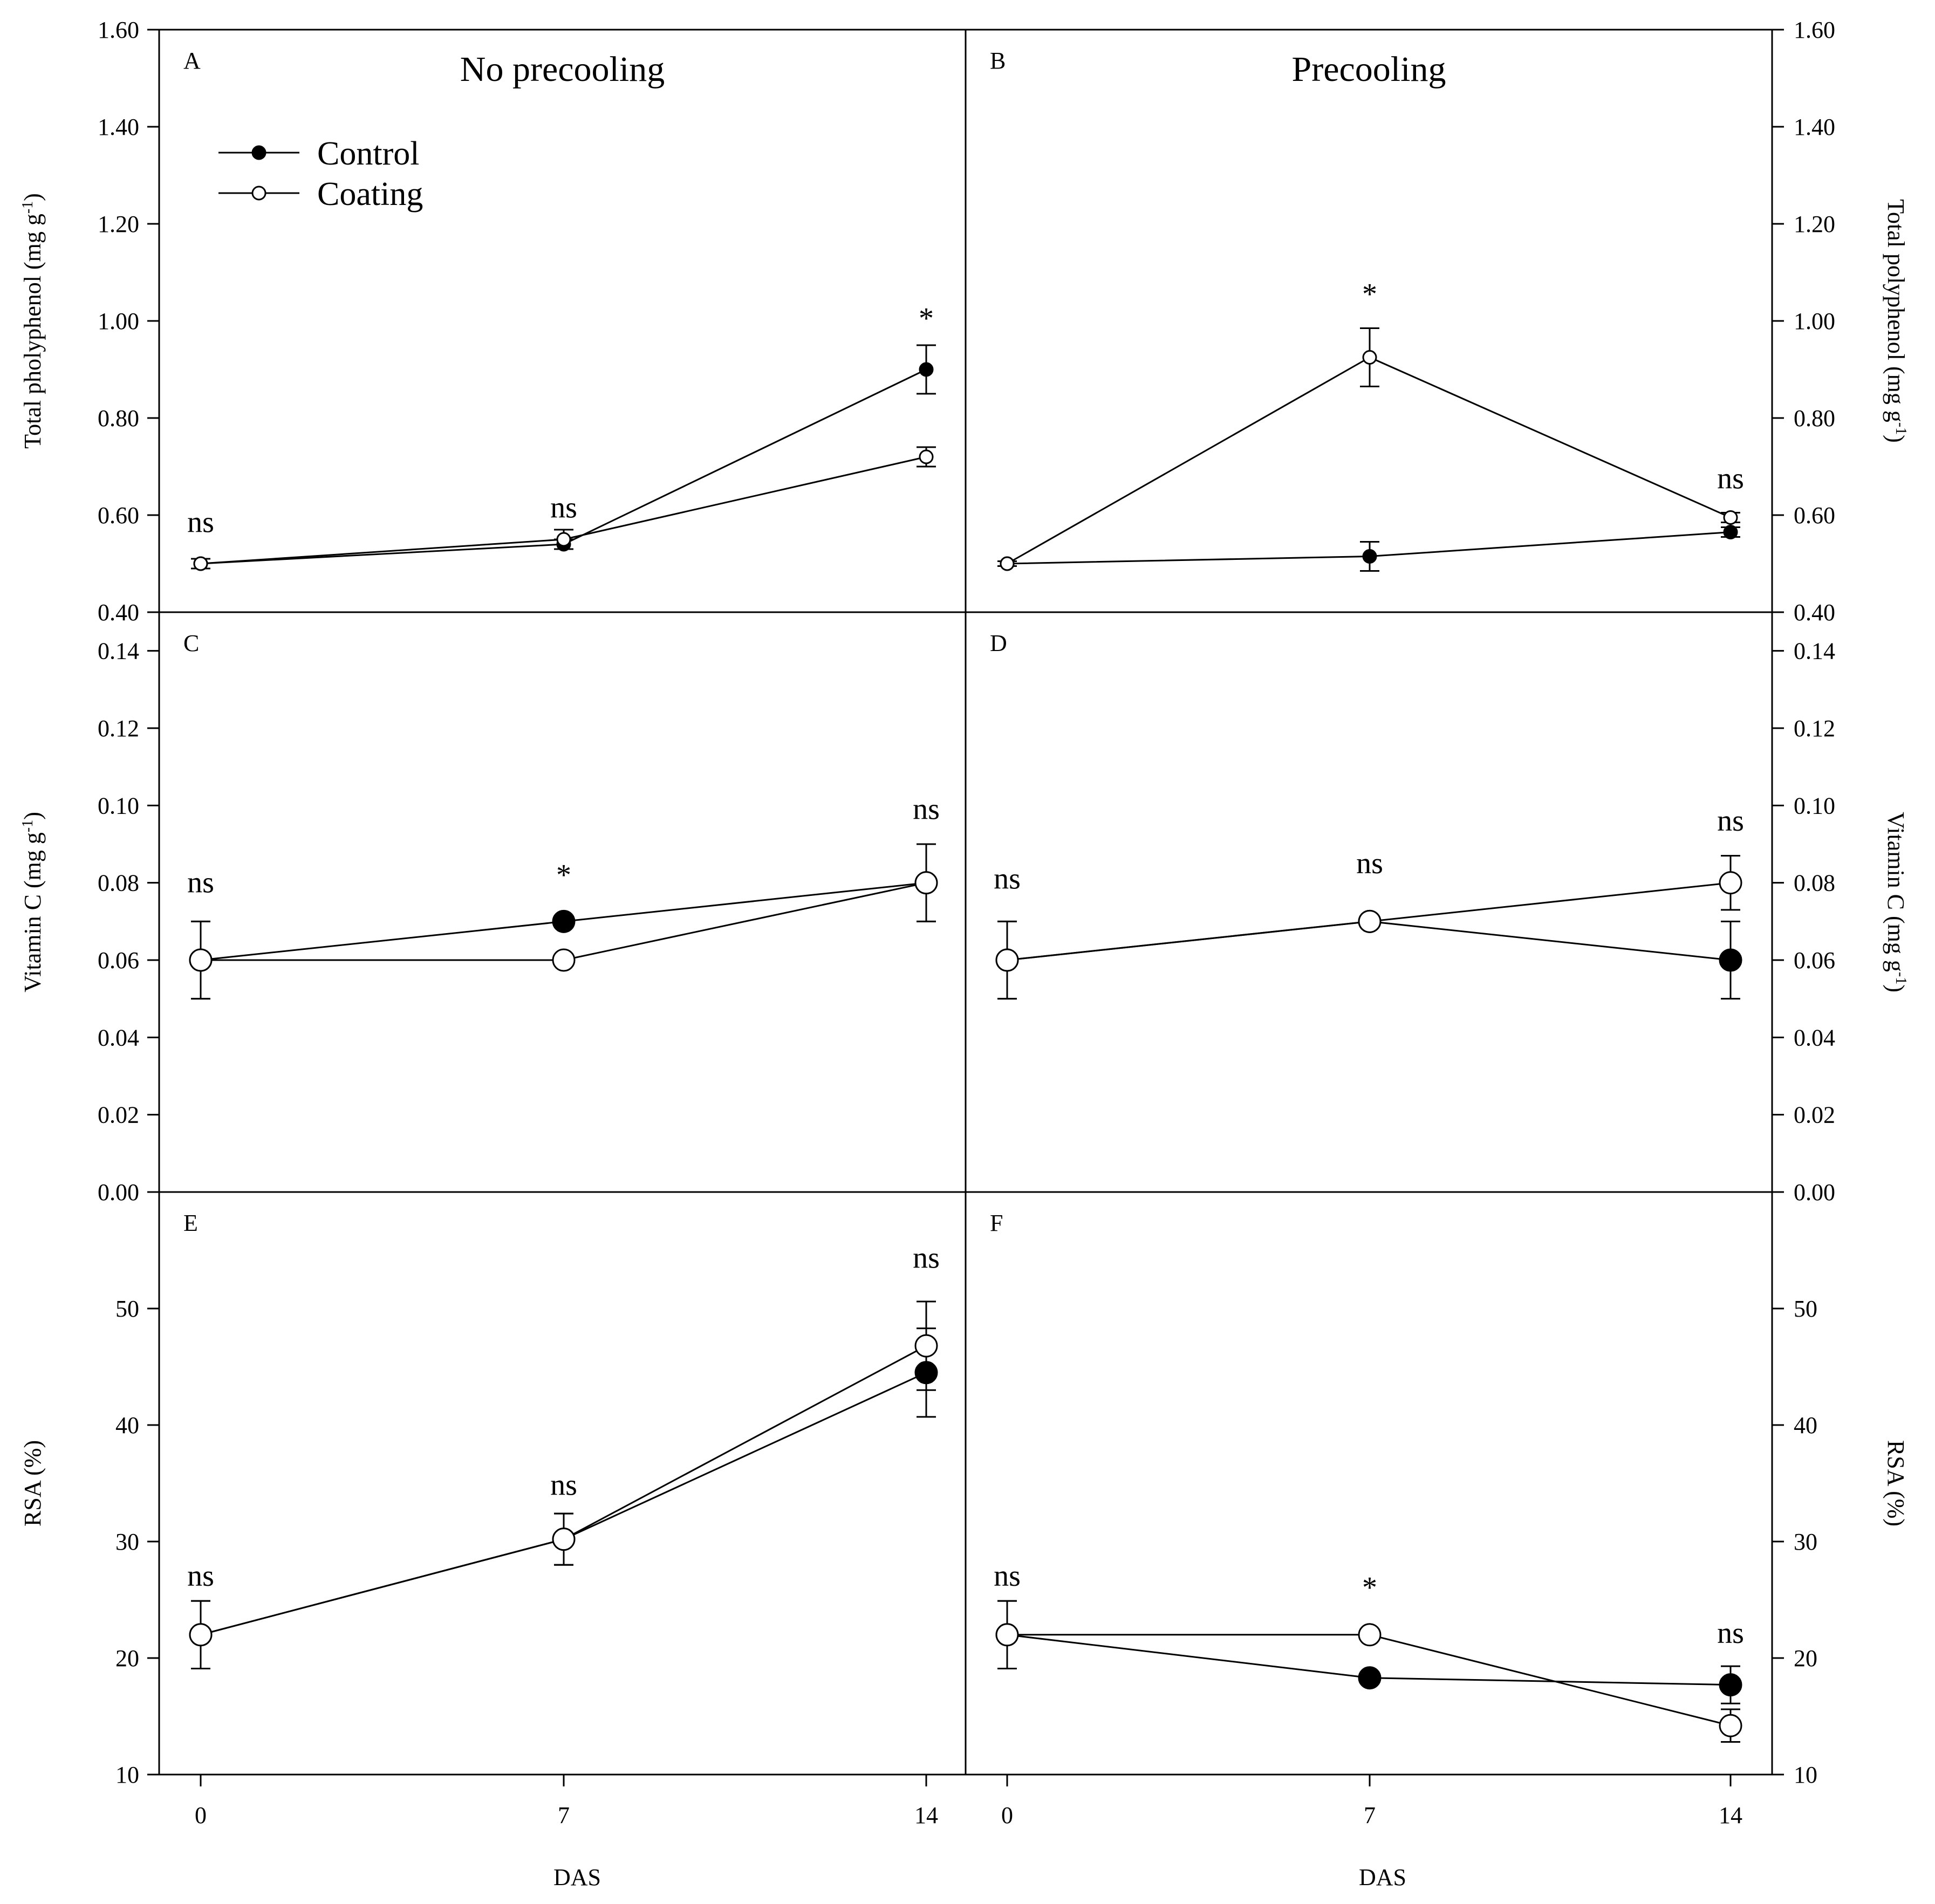  I want to click on y-tick-label-left: 1.40, so click(119, 127).